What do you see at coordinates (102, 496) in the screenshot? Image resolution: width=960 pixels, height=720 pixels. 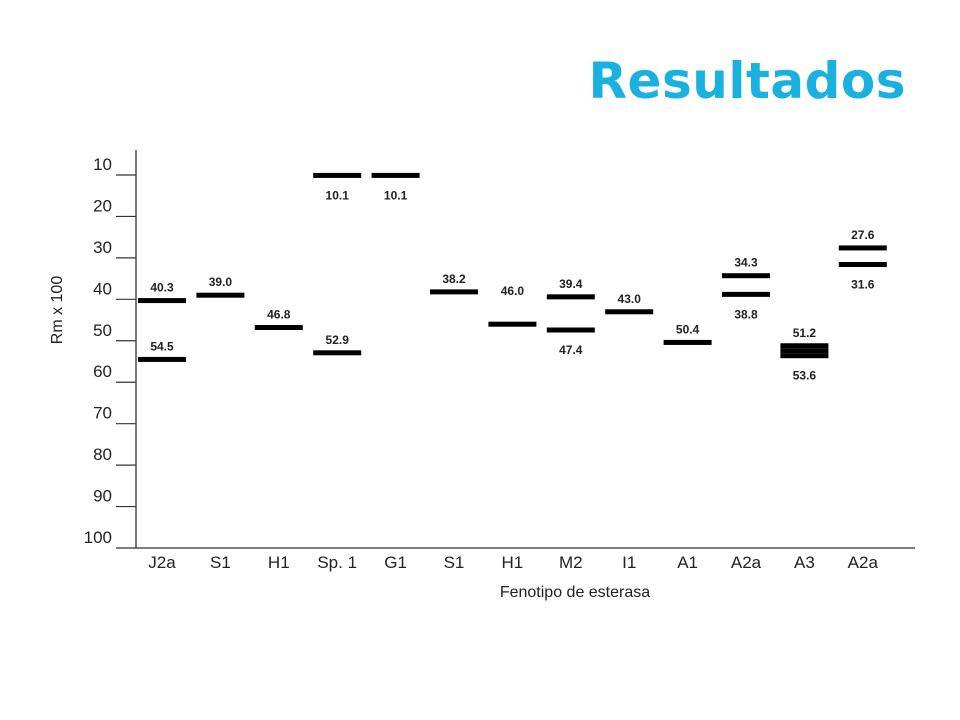 I see `y-tick-label: 90` at bounding box center [102, 496].